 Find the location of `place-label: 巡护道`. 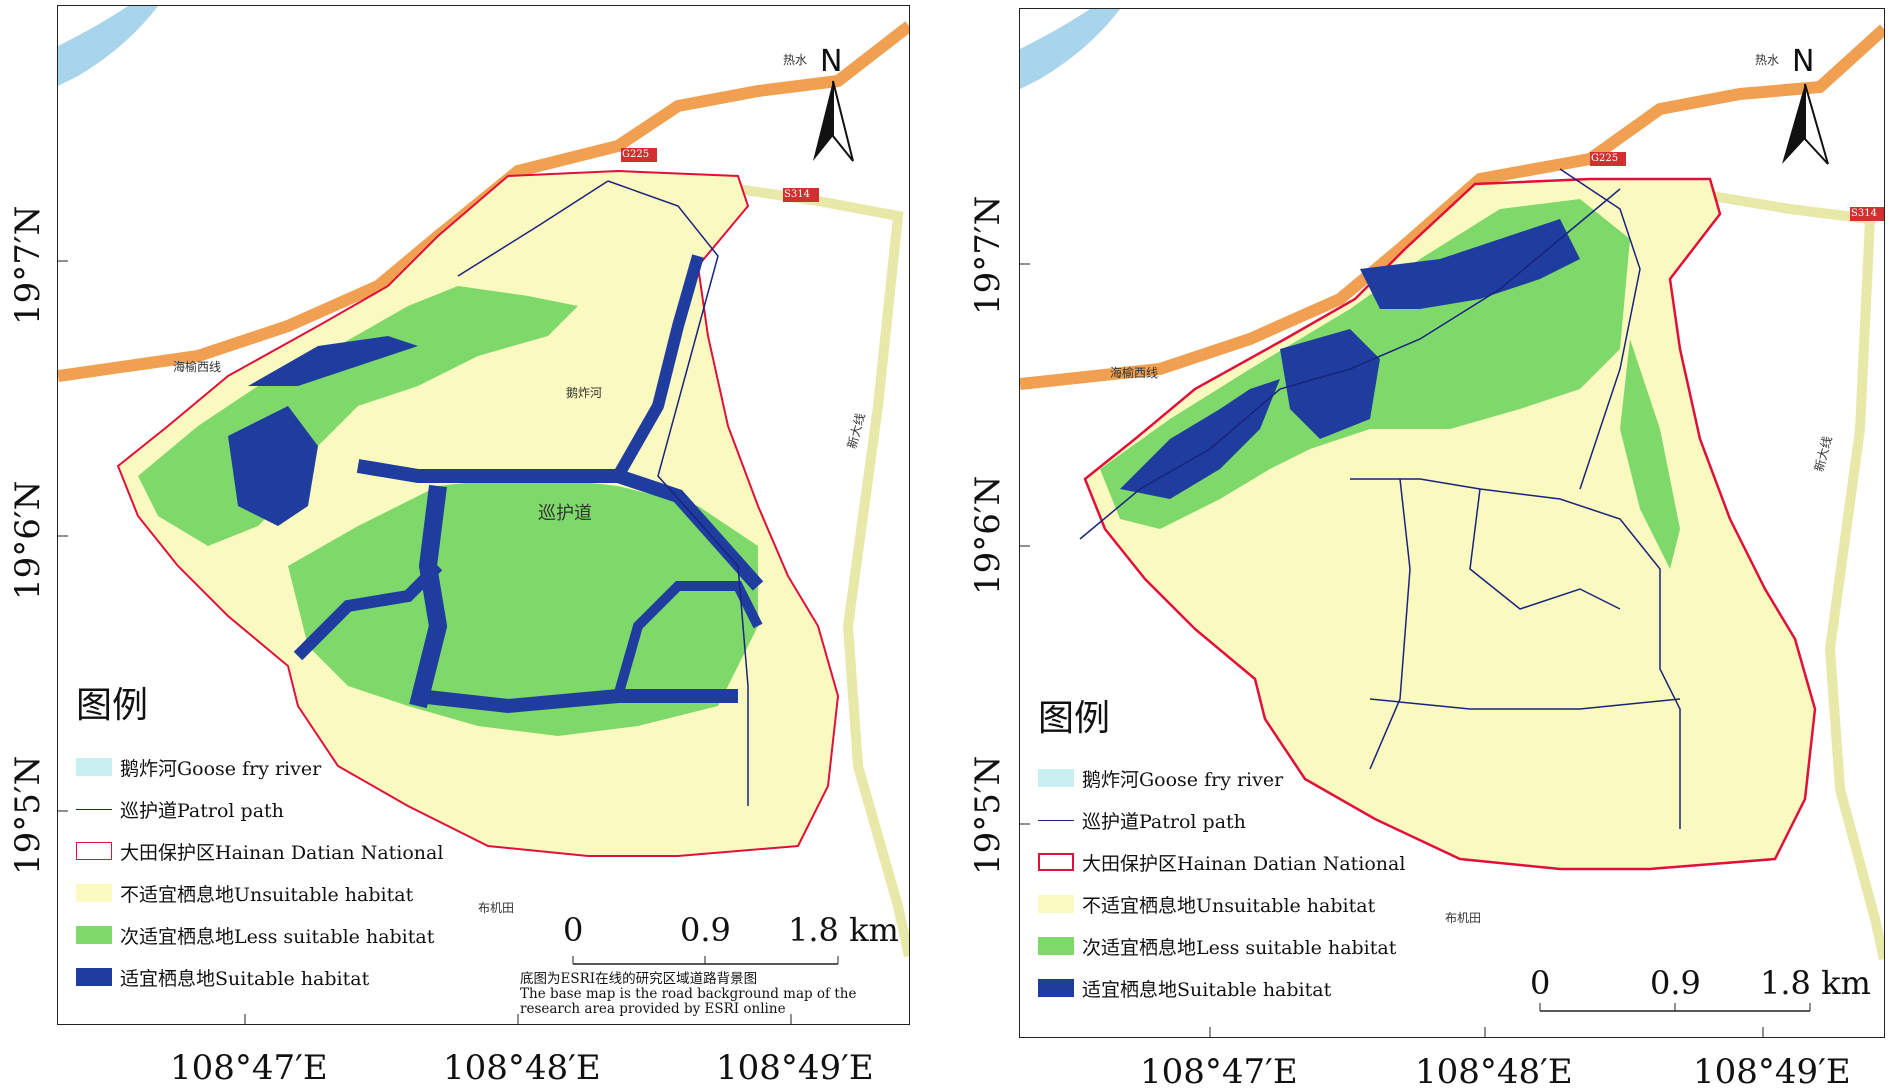

place-label: 巡护道 is located at coordinates (565, 513).